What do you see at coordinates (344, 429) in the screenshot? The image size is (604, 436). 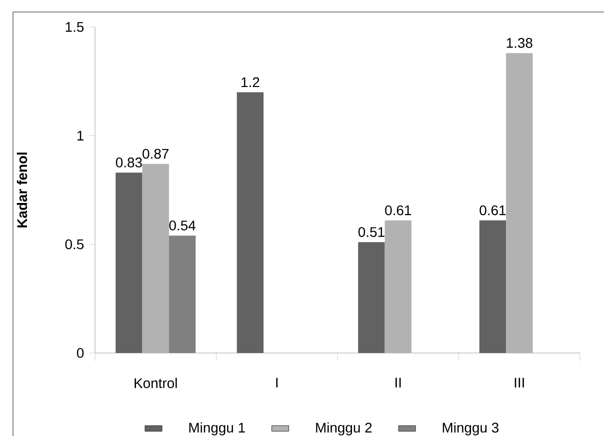 I see `legend-label: Minggu 2` at bounding box center [344, 429].